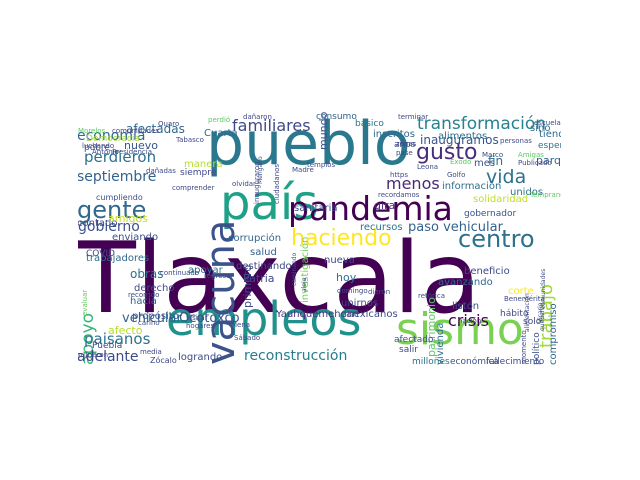  I want to click on word-comprender: comprender, so click(193, 188).